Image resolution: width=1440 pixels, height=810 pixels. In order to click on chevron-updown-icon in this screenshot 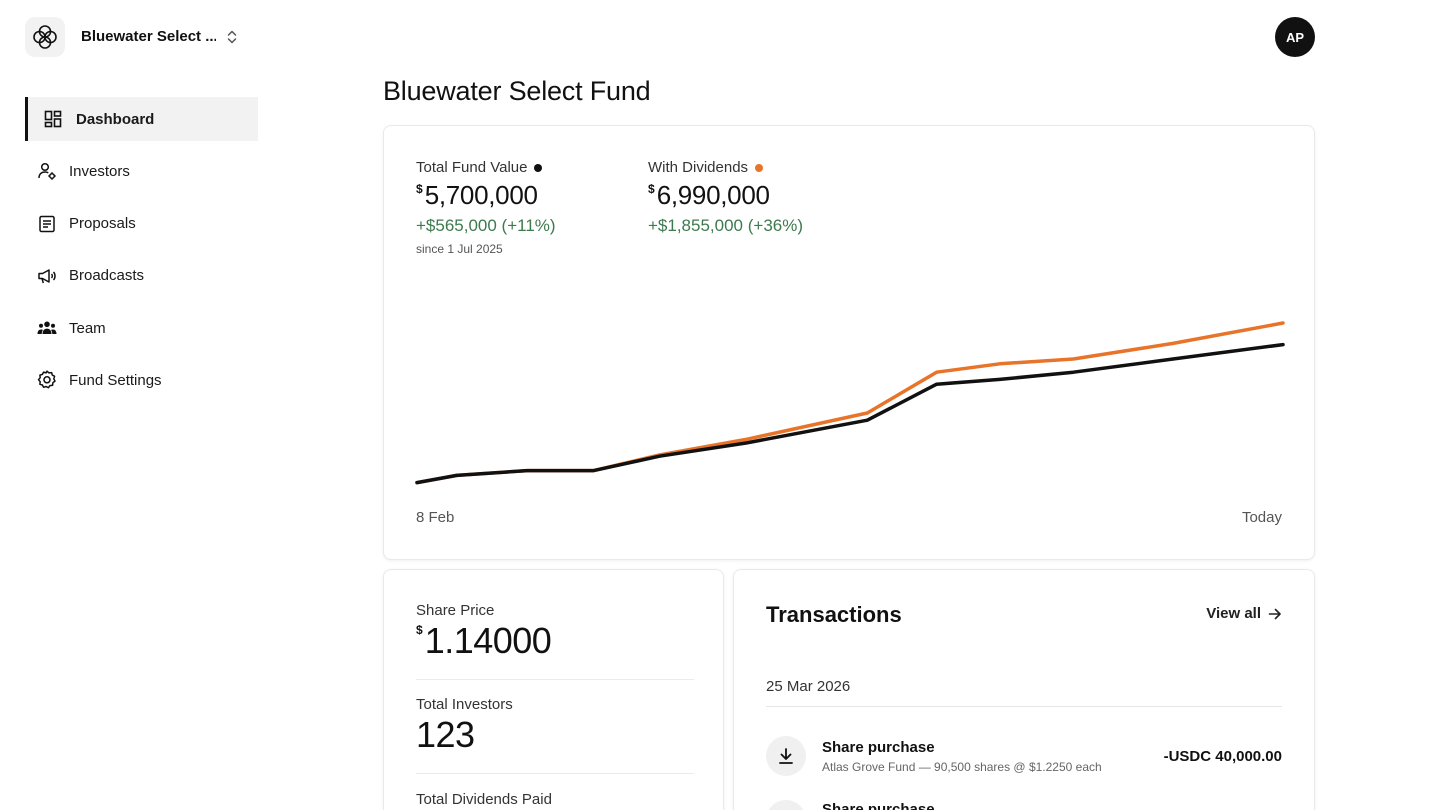, I will do `click(232, 37)`.